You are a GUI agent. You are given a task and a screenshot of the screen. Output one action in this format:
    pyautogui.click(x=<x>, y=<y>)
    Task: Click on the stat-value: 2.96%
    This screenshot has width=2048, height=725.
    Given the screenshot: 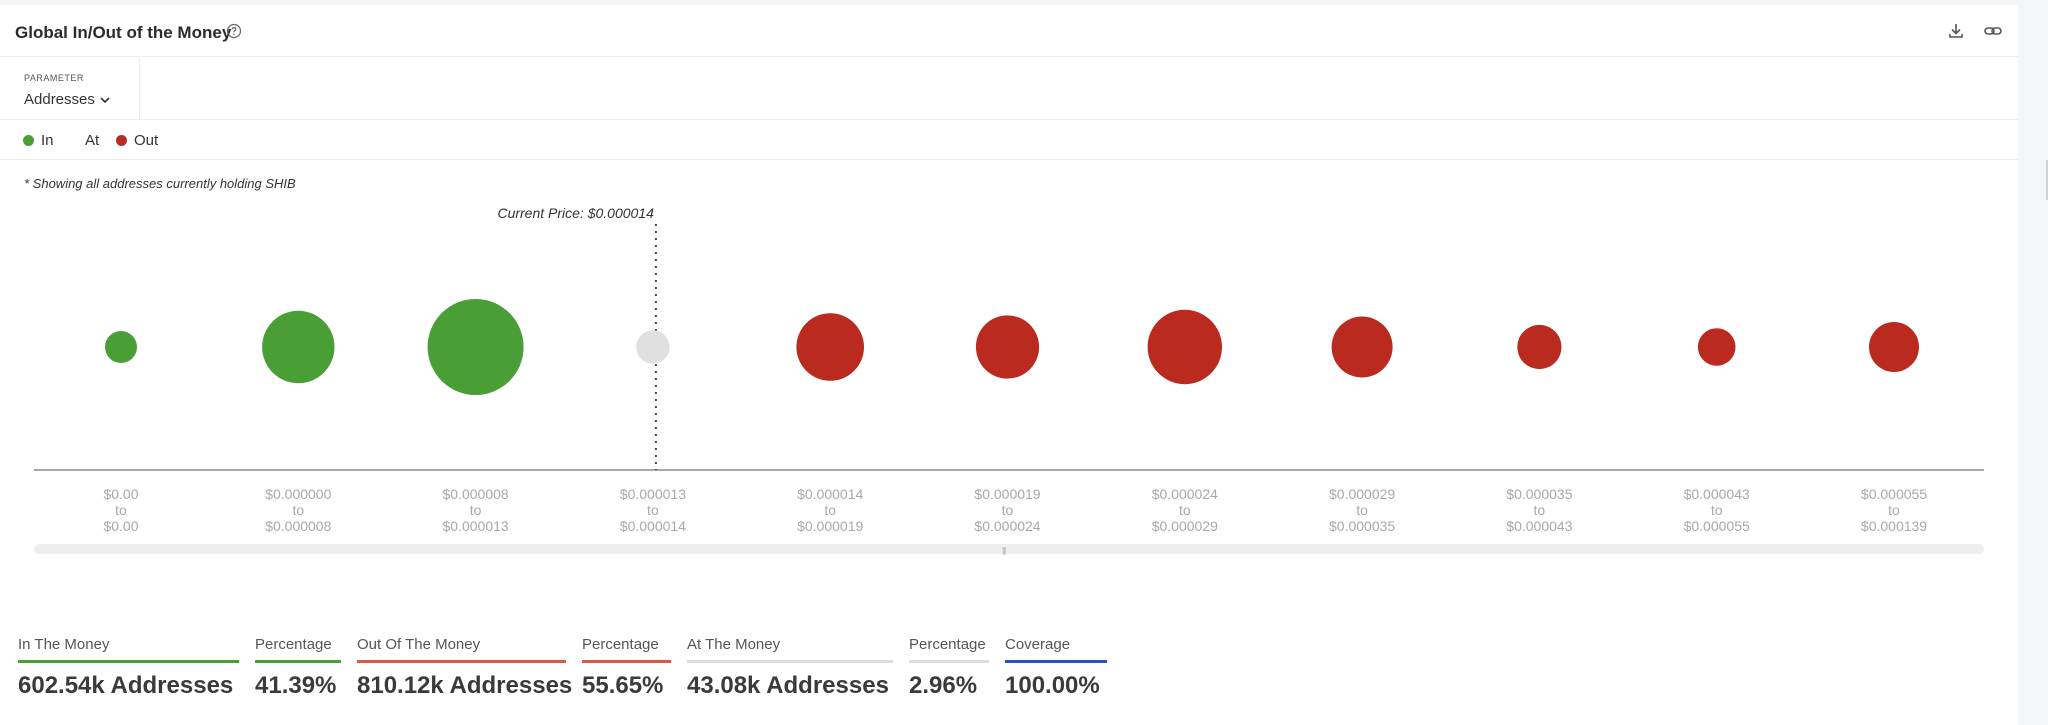 What is the action you would take?
    pyautogui.click(x=943, y=685)
    